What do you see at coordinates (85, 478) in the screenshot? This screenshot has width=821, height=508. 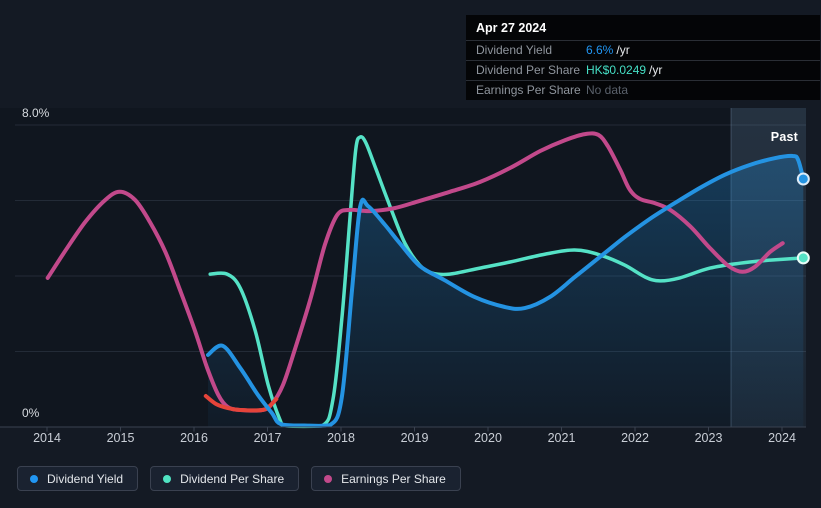 I see `legend-item-label: Dividend Yield` at bounding box center [85, 478].